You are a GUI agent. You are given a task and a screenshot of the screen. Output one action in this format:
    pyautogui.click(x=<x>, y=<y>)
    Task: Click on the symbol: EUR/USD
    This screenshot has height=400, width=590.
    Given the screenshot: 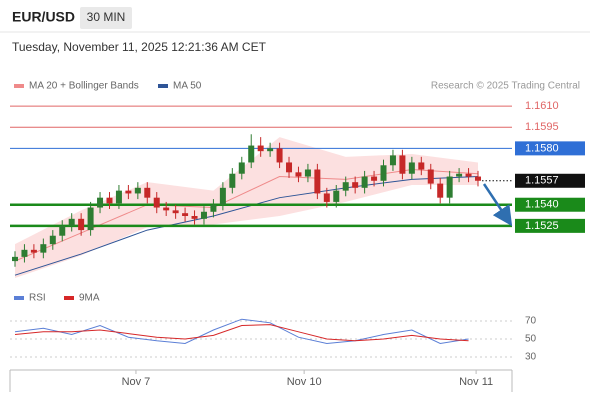 What is the action you would take?
    pyautogui.click(x=43, y=17)
    